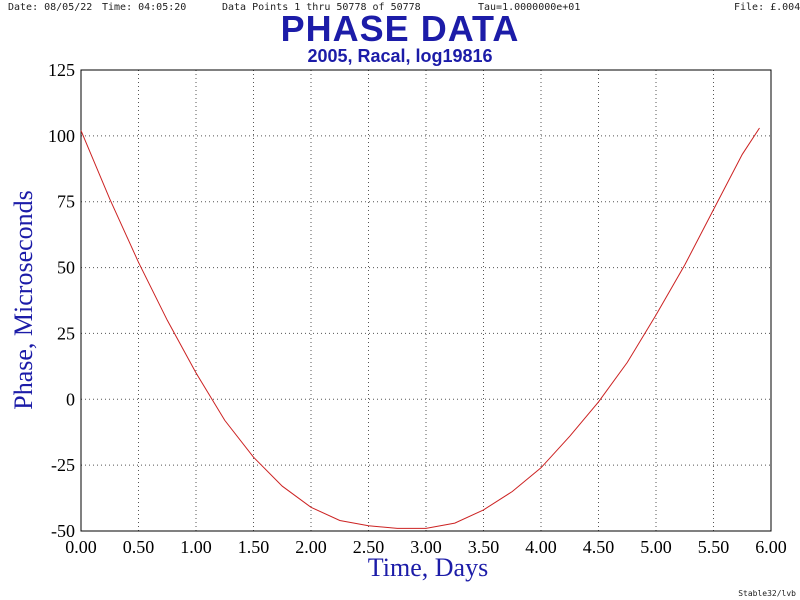  What do you see at coordinates (599, 547) in the screenshot?
I see `x-tick-label: 4.50` at bounding box center [599, 547].